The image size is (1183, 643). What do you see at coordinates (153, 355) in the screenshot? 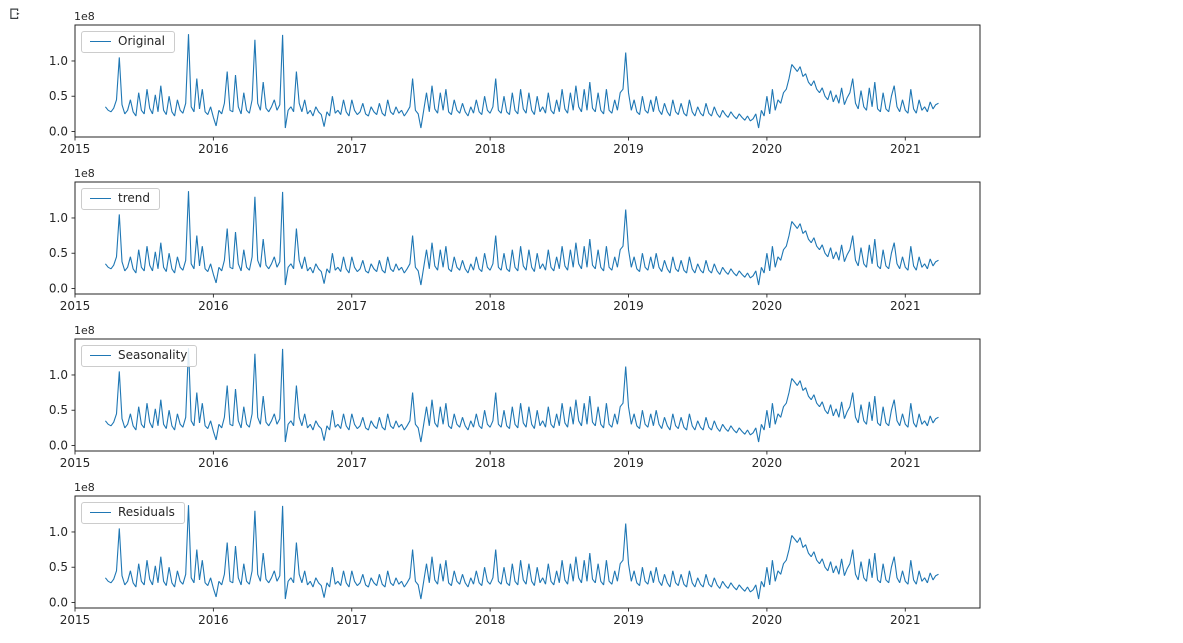
I see `legend-label: Seasonality` at bounding box center [153, 355].